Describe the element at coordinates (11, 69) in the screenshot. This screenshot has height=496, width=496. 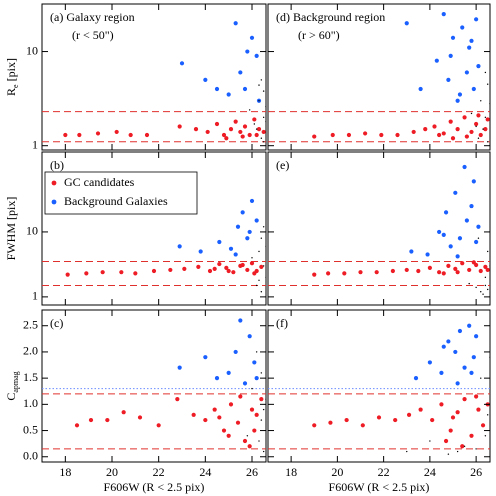
I see `y-label-unit: [pix]` at that location.